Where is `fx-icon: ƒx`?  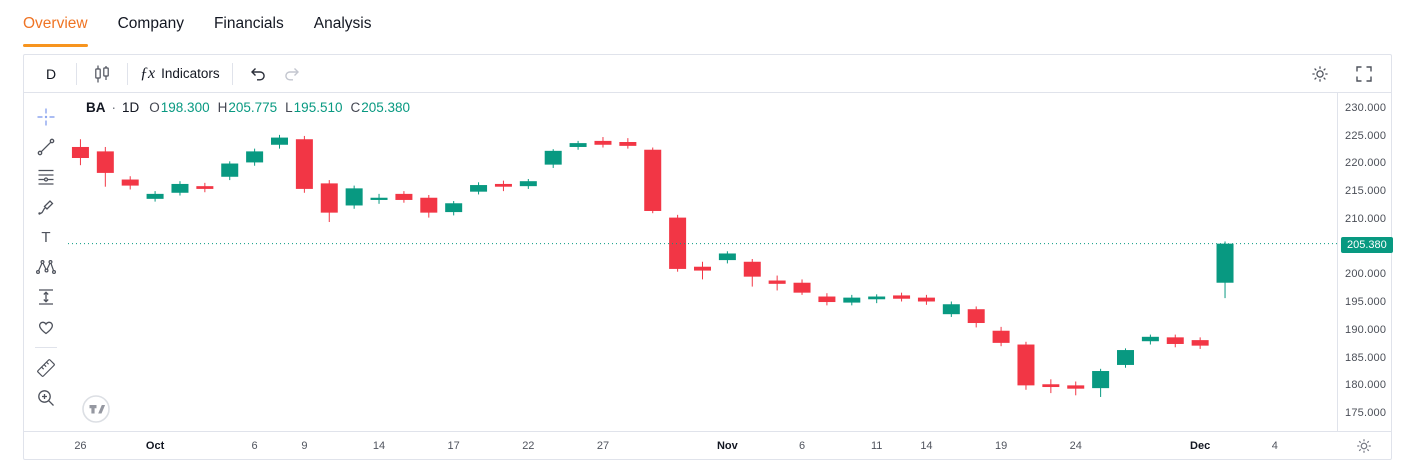 fx-icon: ƒx is located at coordinates (148, 73).